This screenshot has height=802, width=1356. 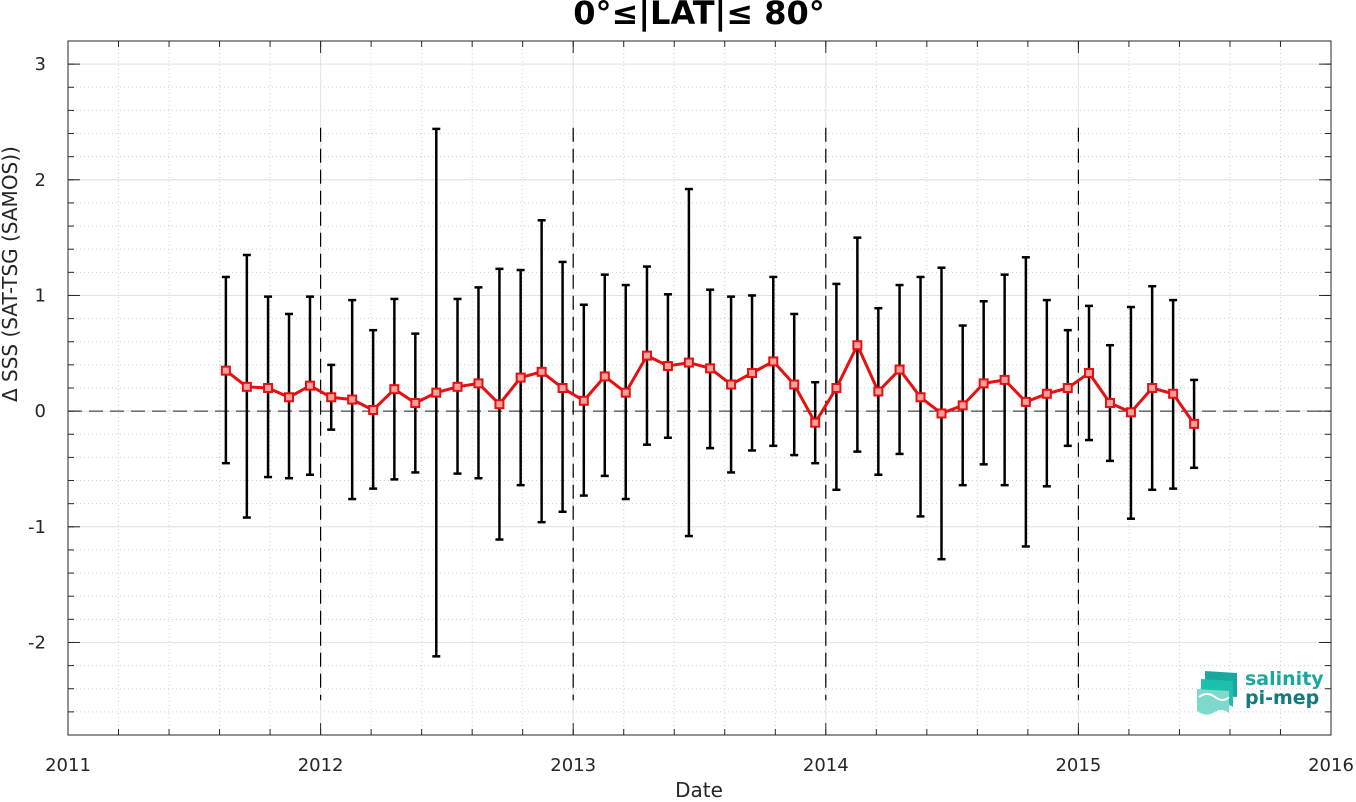 I want to click on y-tick-label: -2, so click(x=37, y=642).